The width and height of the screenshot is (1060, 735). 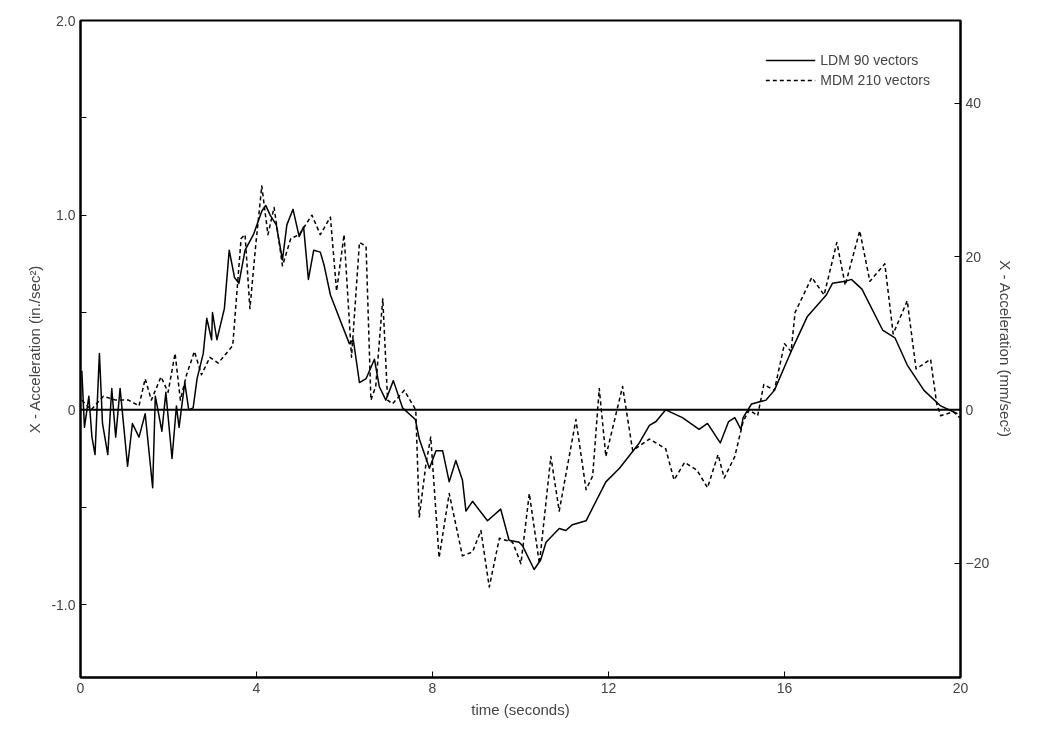 What do you see at coordinates (256, 687) in the screenshot?
I see `x-tick-label: 4` at bounding box center [256, 687].